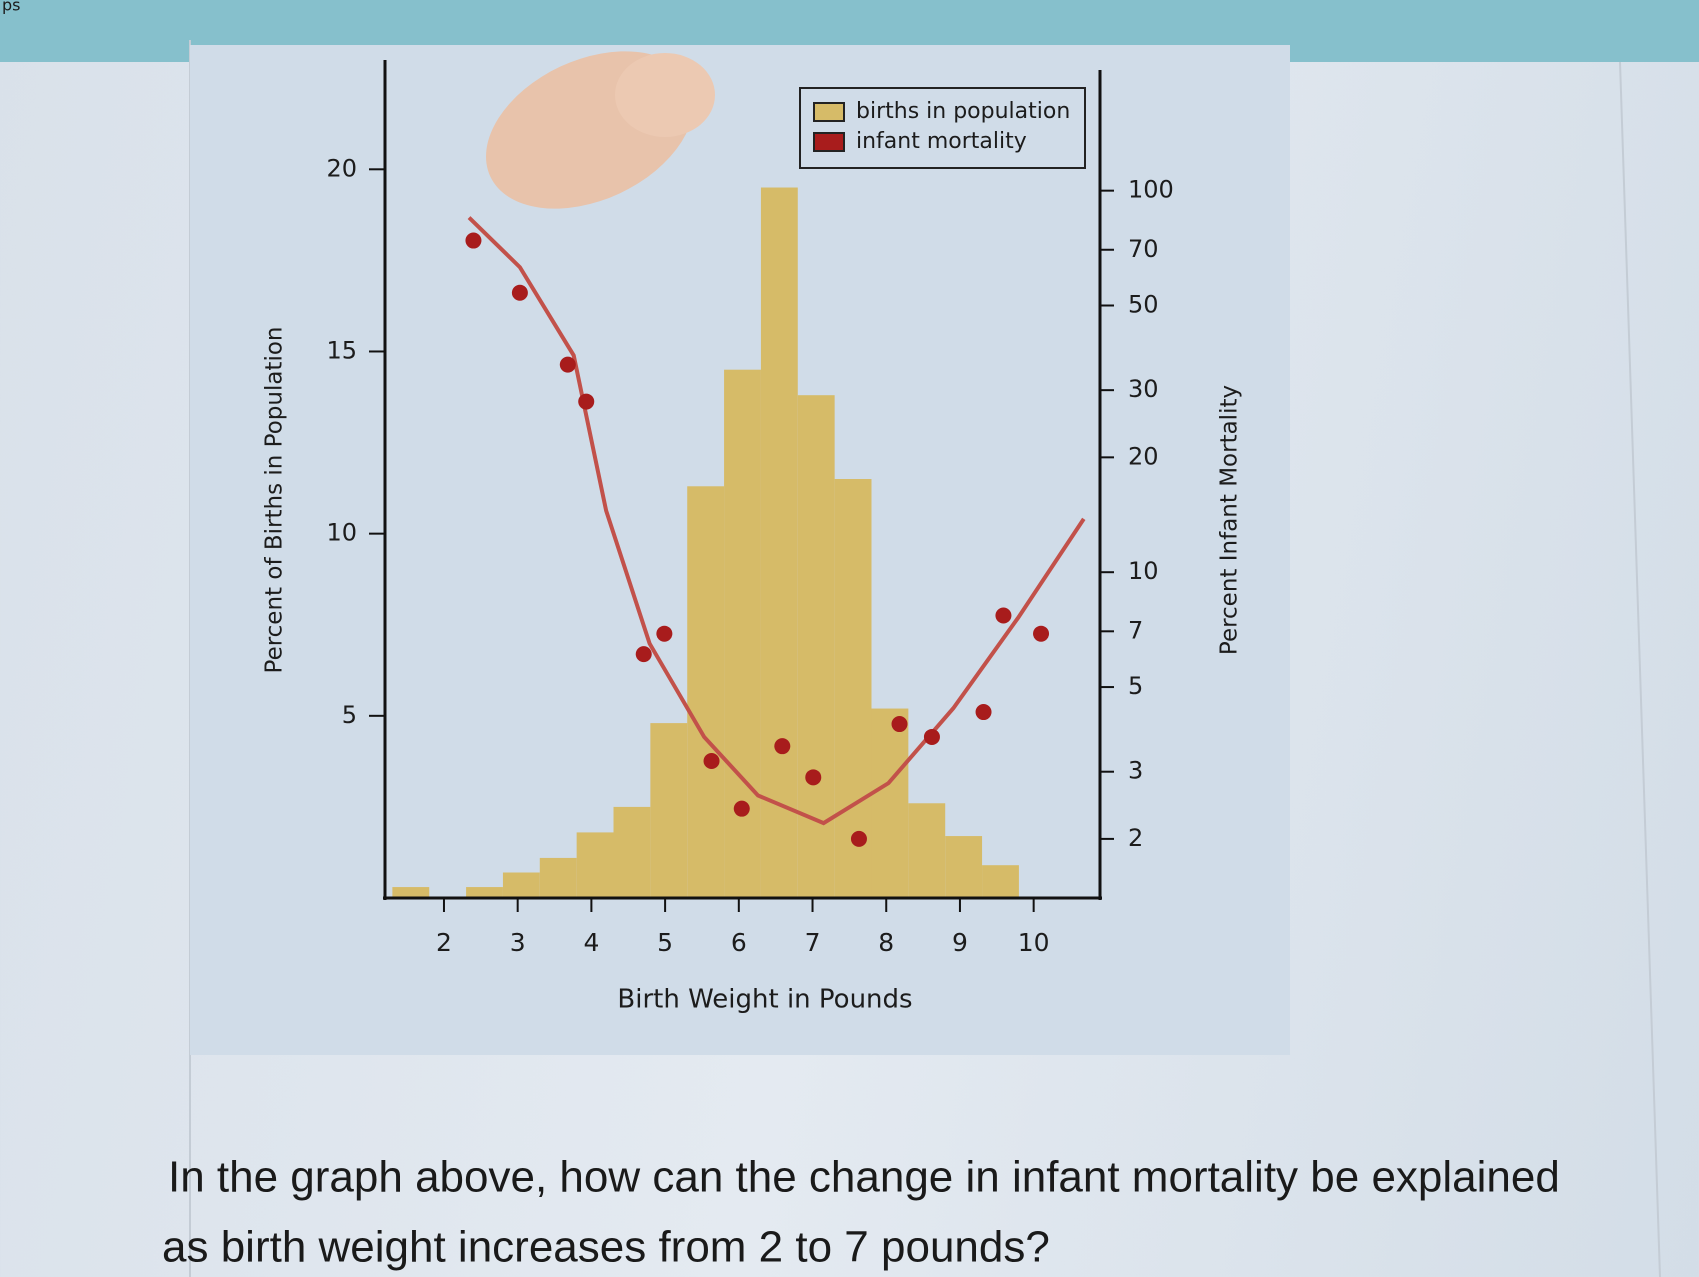 Image resolution: width=1699 pixels, height=1277 pixels. Describe the element at coordinates (11, 7) in the screenshot. I see `corner-text: ps` at that location.